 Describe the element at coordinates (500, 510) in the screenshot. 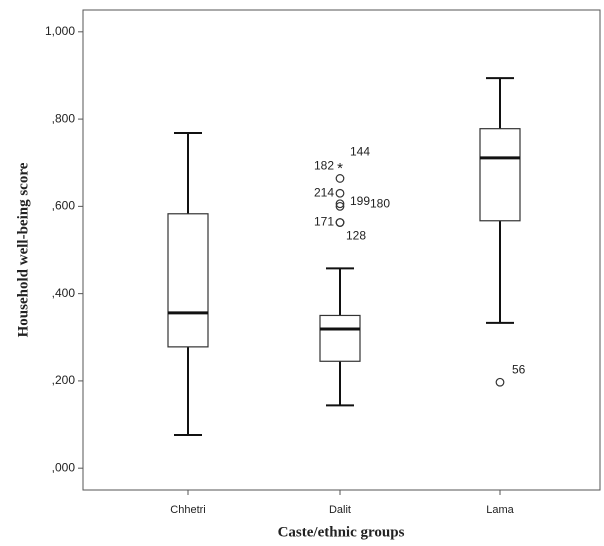

I see `x-tick-label: Lama` at that location.